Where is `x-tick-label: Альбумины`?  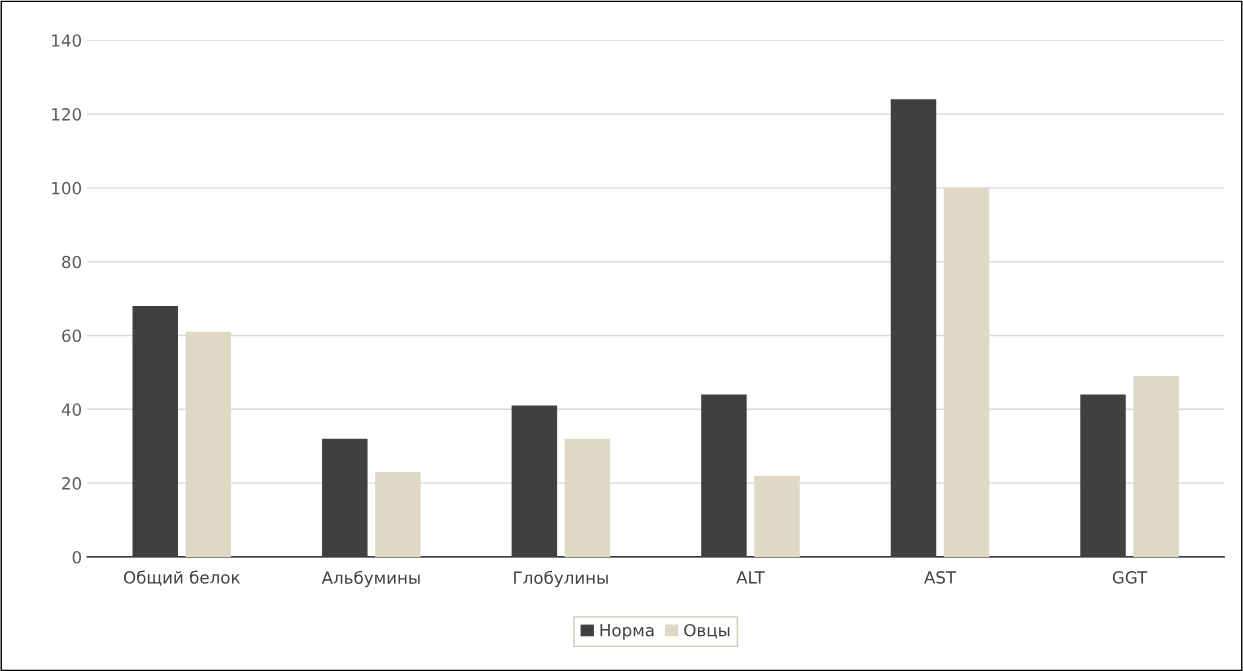
x-tick-label: Альбумины is located at coordinates (370, 579).